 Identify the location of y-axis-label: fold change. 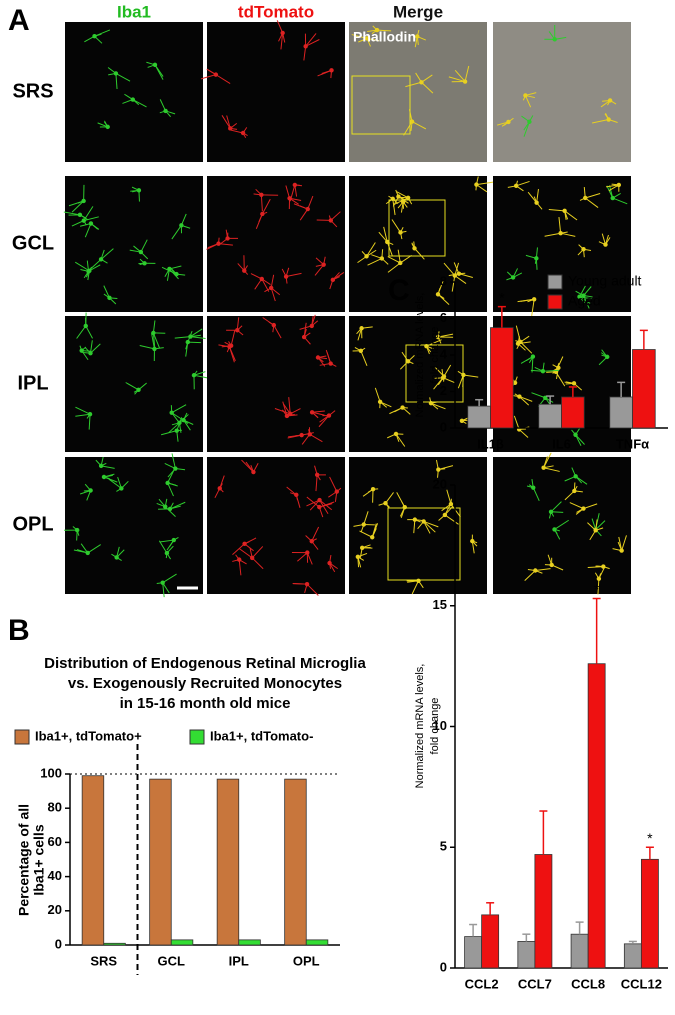
(435, 726).